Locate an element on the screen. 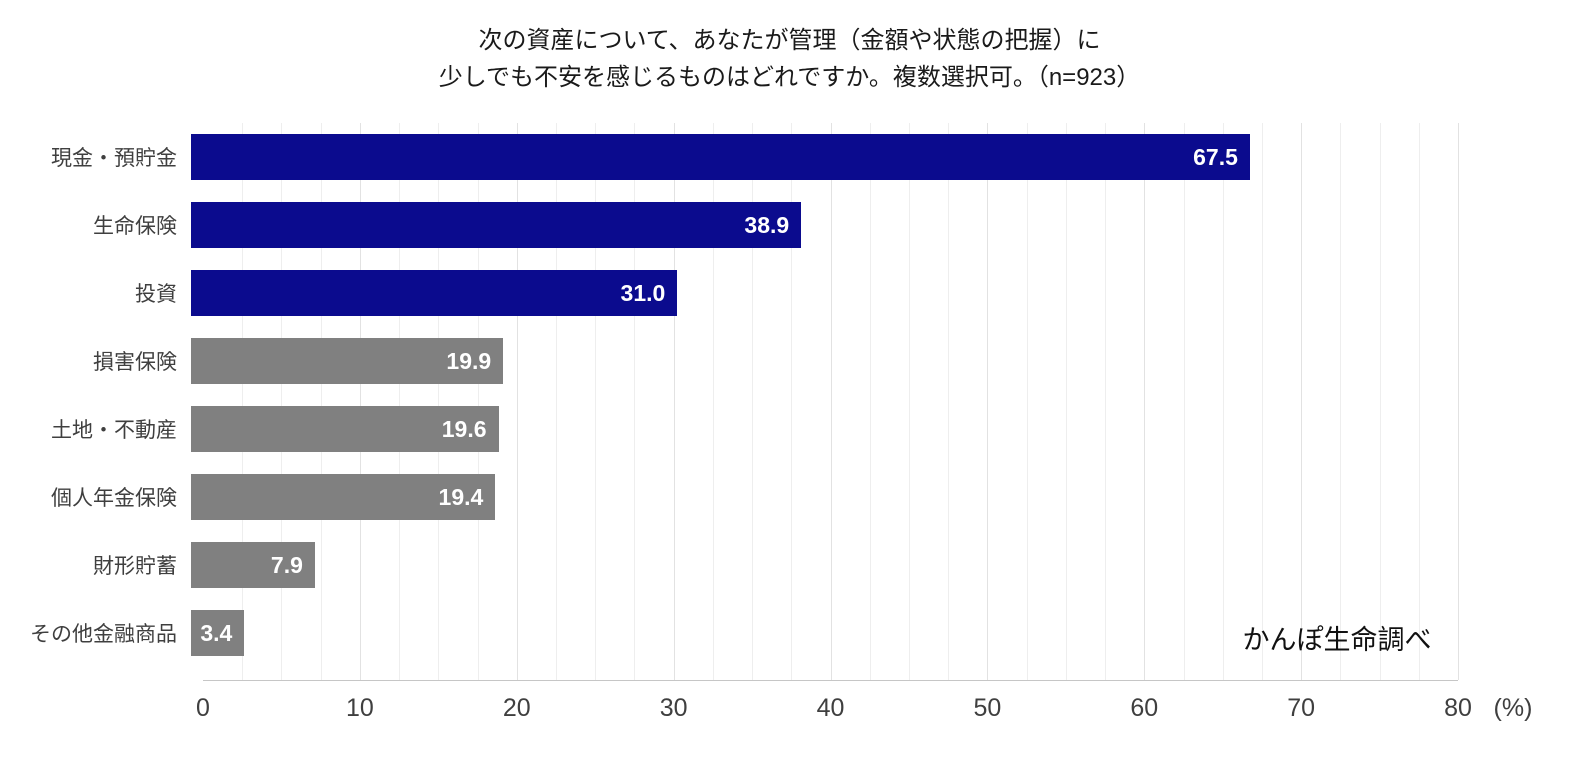 Image resolution: width=1579 pixels, height=764 pixels. category-label: その他金融商品 is located at coordinates (103, 634).